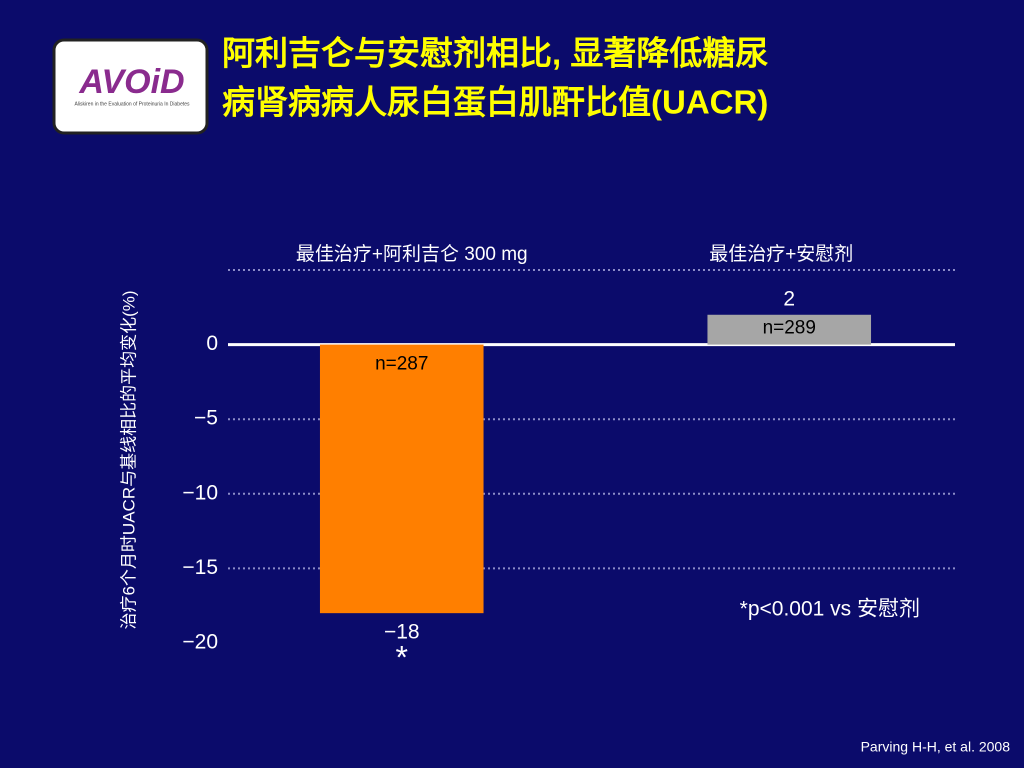 The height and width of the screenshot is (768, 1024). I want to click on footnote: *p<0.001 vs 安慰剂, so click(830, 609).